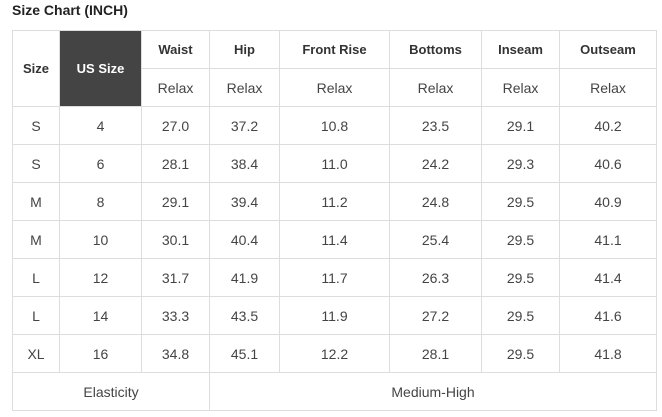 This screenshot has width=662, height=417. I want to click on cell: 11.9, so click(334, 315).